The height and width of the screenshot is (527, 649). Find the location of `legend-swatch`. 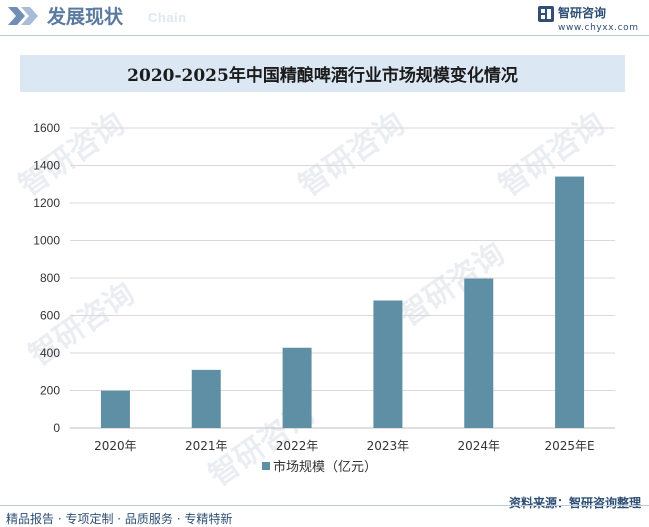

legend-swatch is located at coordinates (266, 466).